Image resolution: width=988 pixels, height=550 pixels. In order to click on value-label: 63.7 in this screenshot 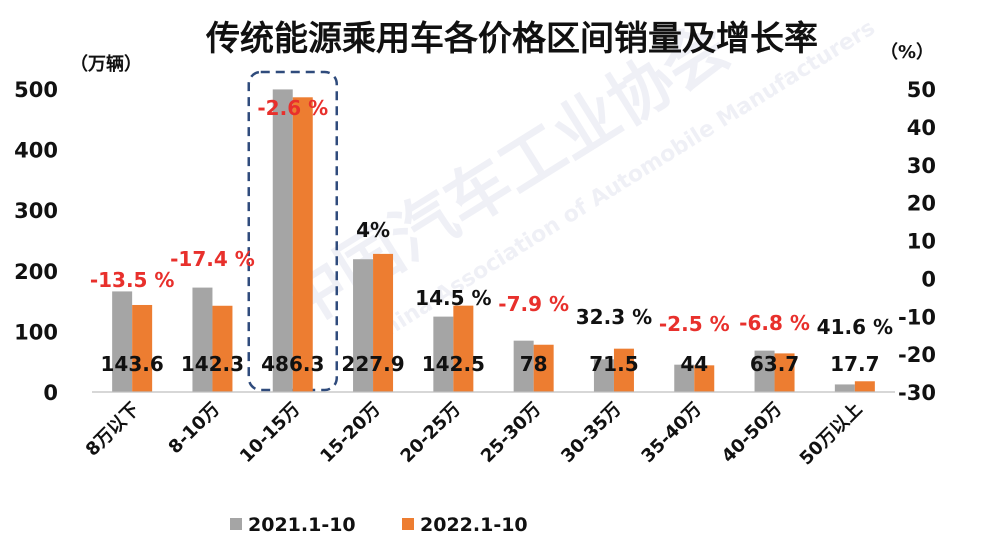, I will do `click(774, 364)`.